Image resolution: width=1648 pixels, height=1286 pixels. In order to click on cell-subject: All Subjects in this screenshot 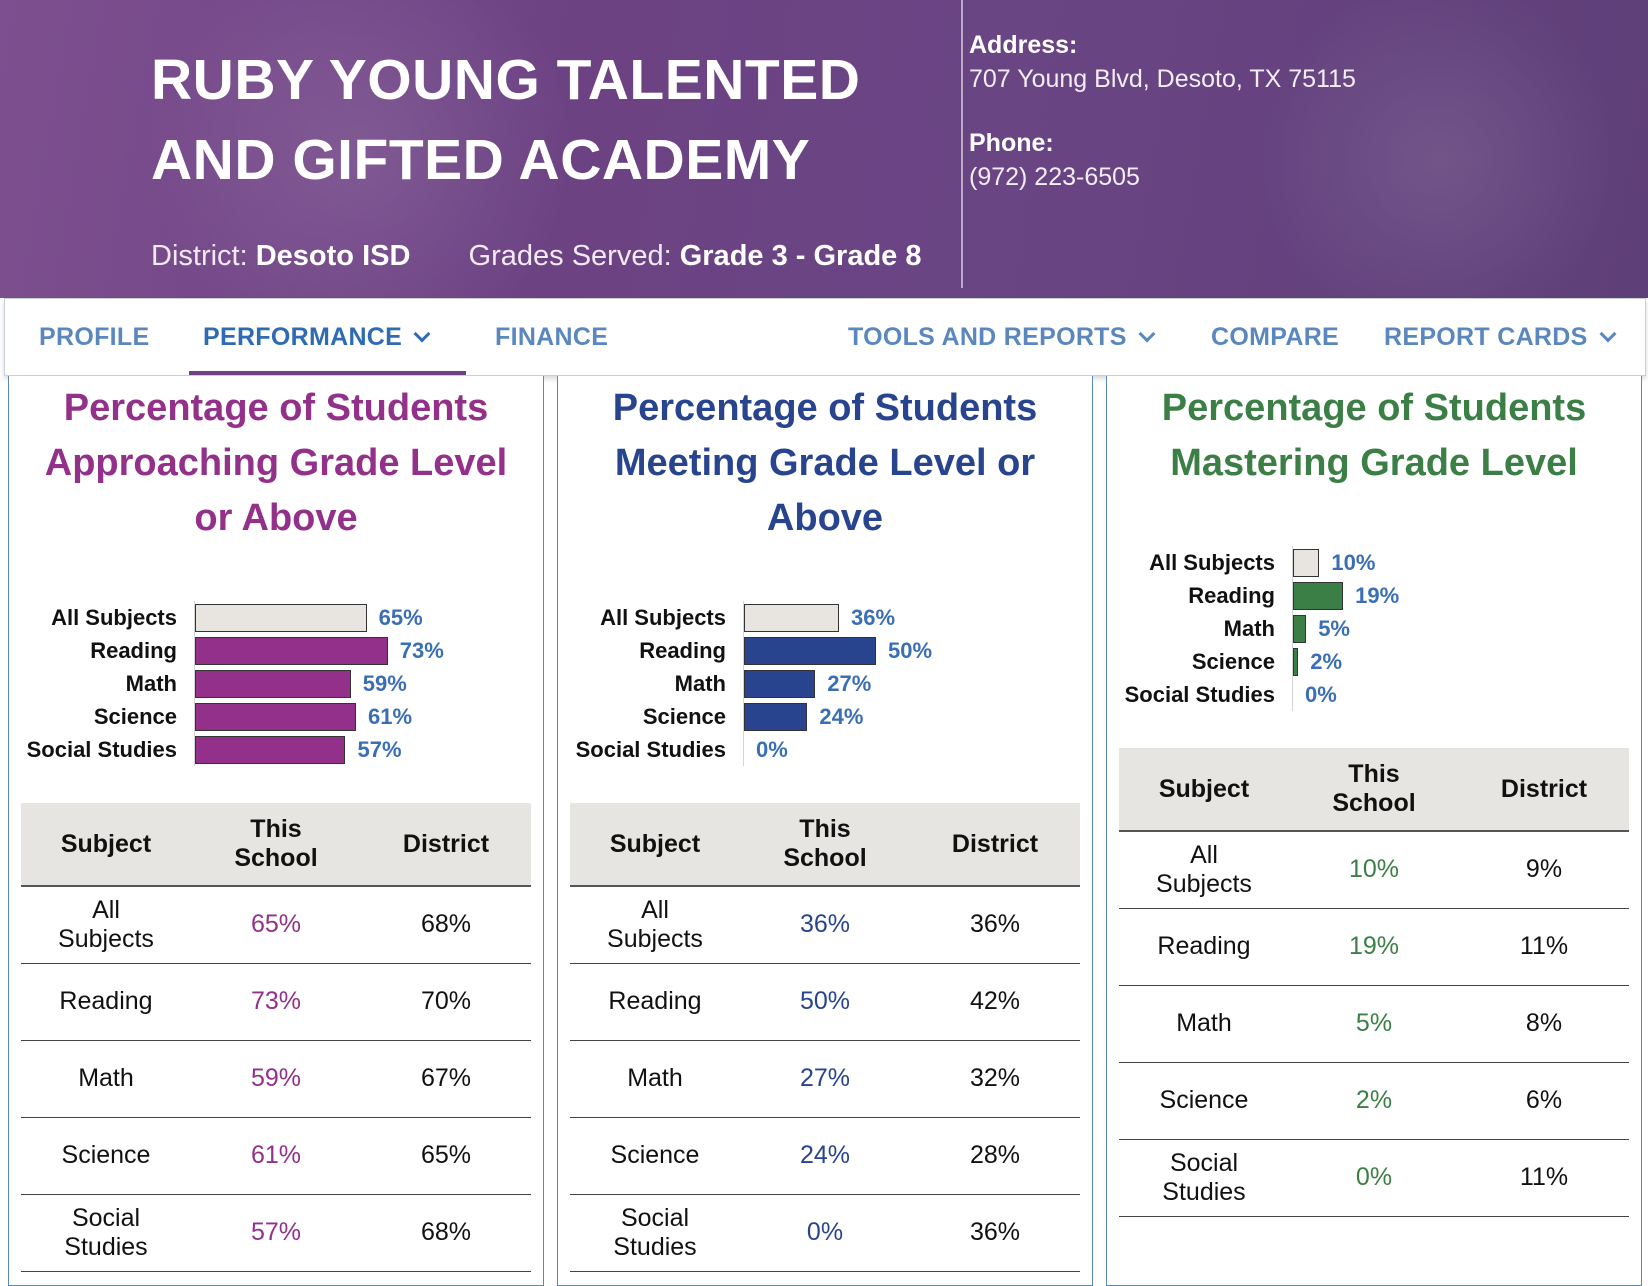, I will do `click(106, 924)`.